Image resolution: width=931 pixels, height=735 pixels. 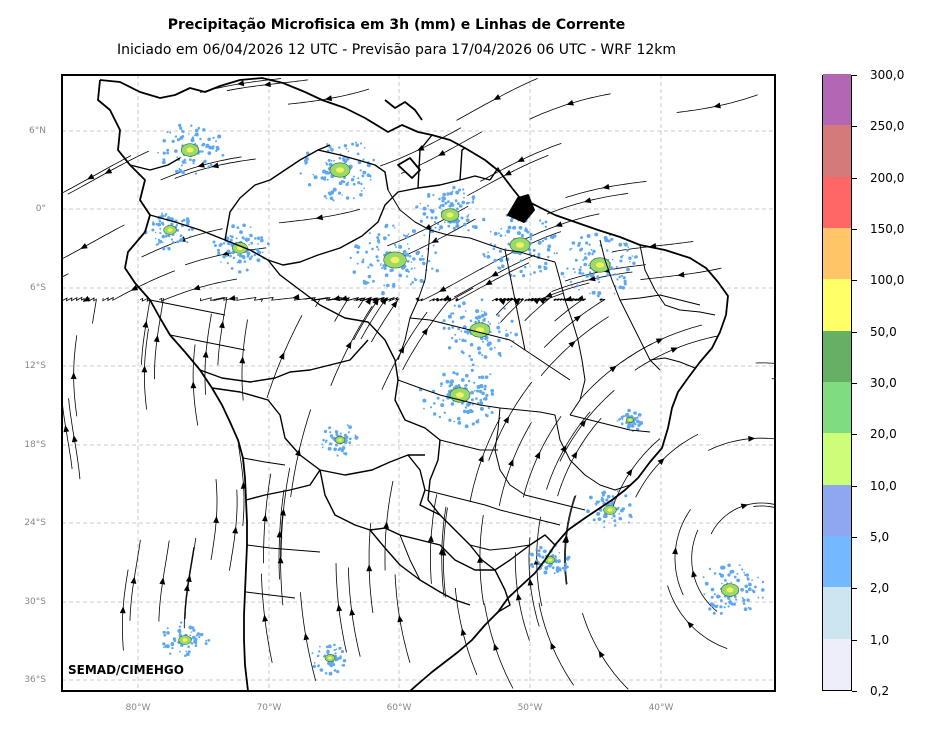 I want to click on lat-tick: 36°S, so click(x=35, y=680).